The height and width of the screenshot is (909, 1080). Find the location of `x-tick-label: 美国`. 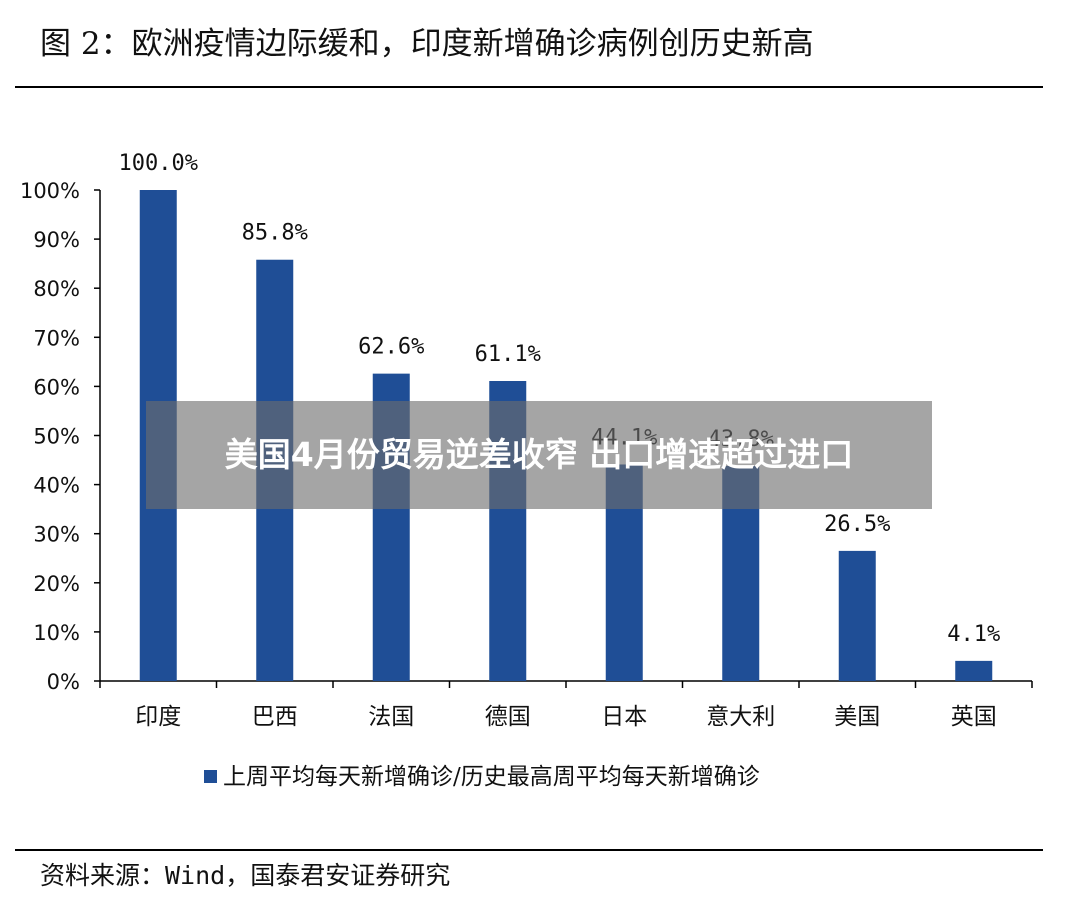

x-tick-label: 美国 is located at coordinates (857, 717).